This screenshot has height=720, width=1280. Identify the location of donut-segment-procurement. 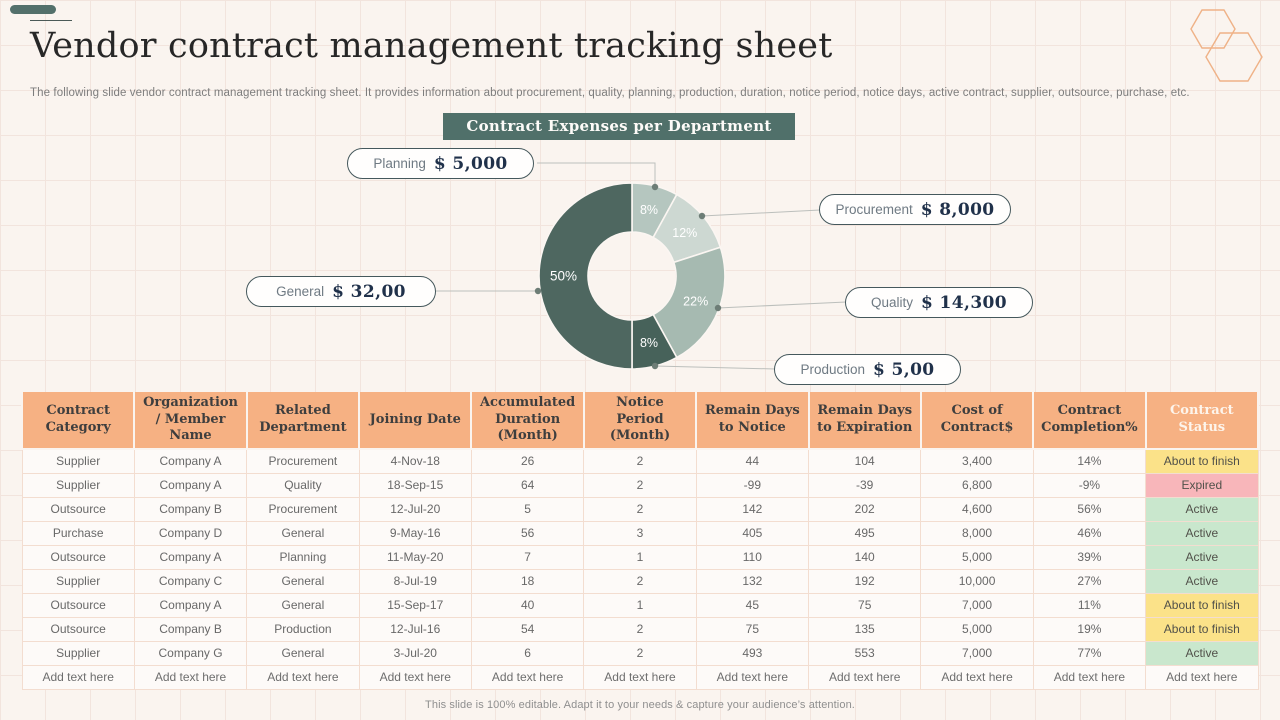
(687, 228).